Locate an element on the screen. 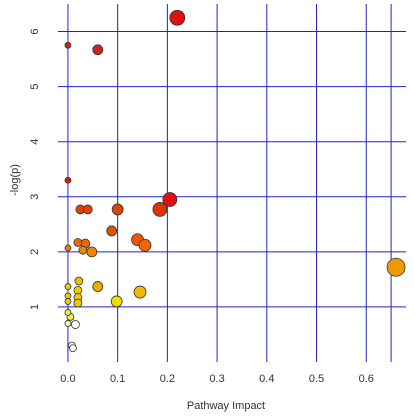  y-tick-label: 2 is located at coordinates (35, 252).